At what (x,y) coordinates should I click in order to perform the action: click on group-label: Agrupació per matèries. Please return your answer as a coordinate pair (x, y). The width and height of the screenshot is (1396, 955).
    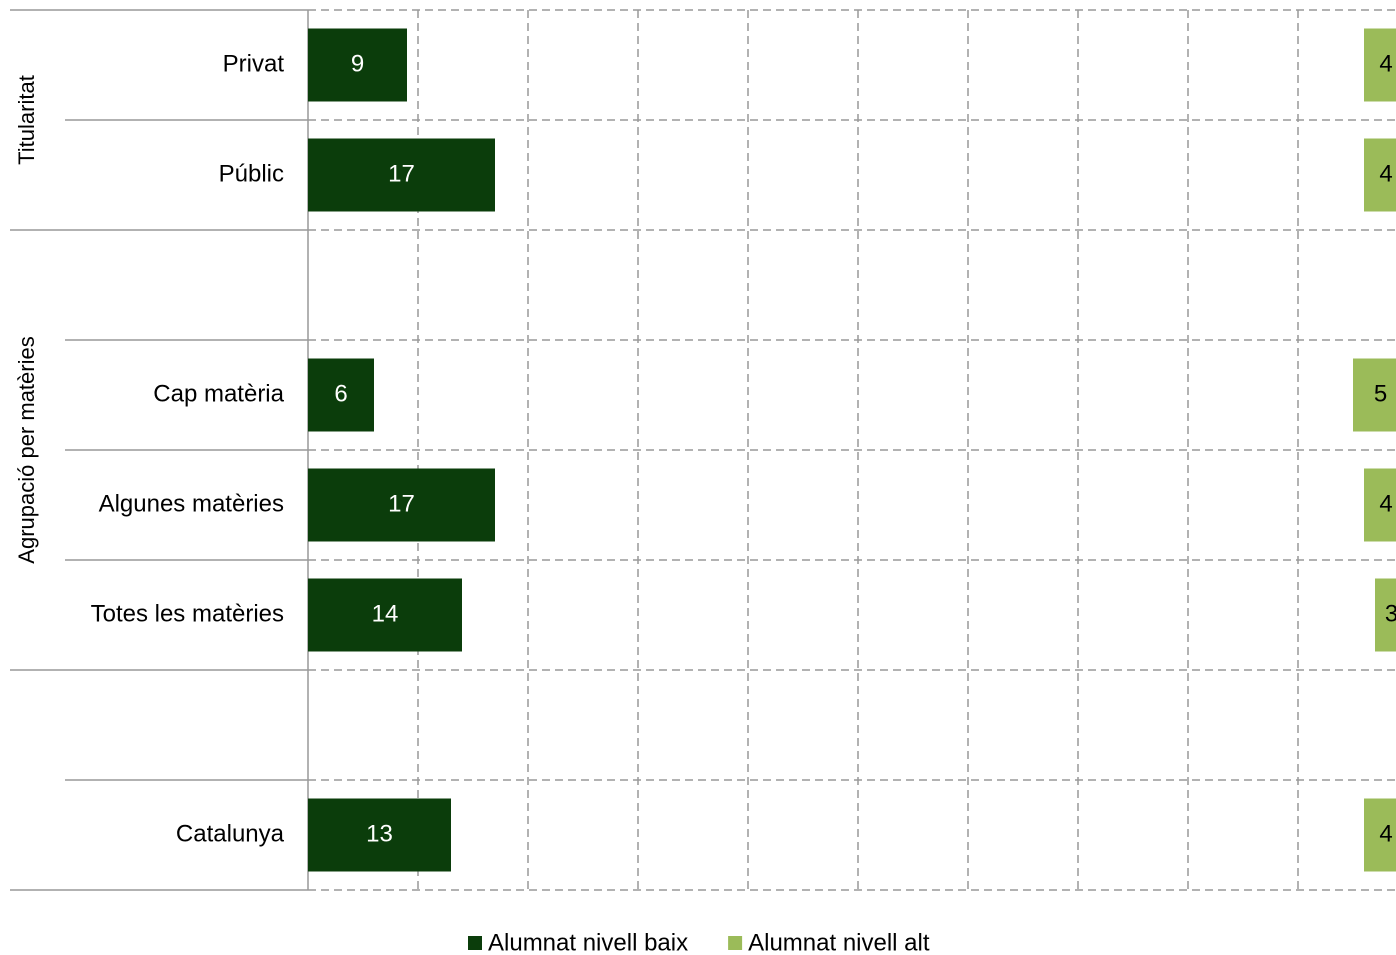
    Looking at the image, I should click on (26, 449).